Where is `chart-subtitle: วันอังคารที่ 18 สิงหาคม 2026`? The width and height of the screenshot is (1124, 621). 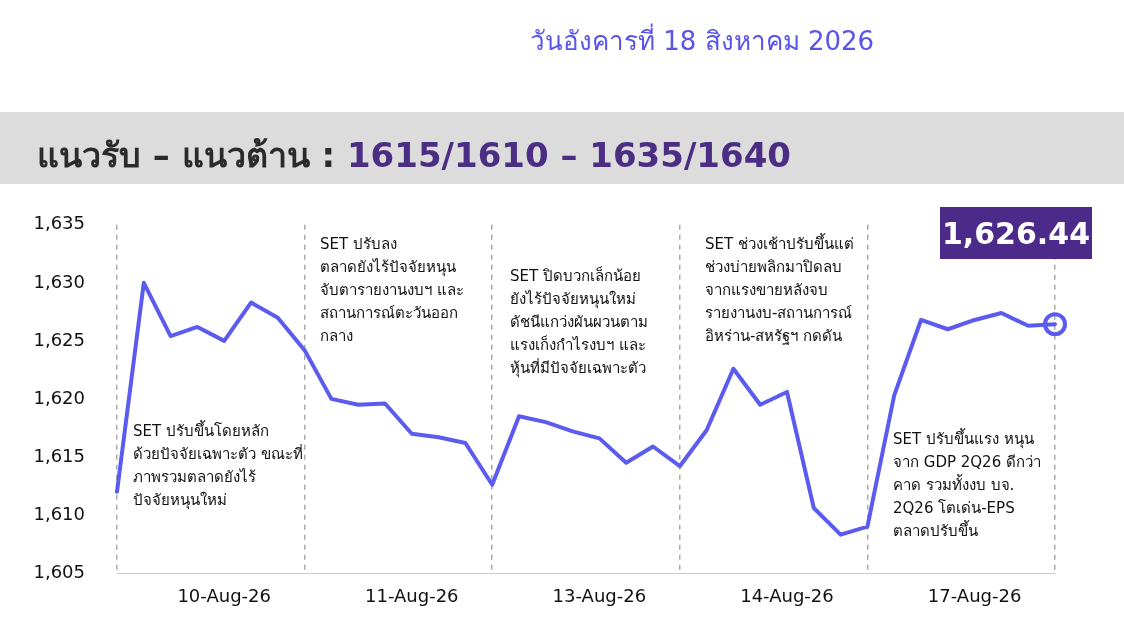
chart-subtitle: วันอังคารที่ 18 สิงหาคม 2026 is located at coordinates (702, 40).